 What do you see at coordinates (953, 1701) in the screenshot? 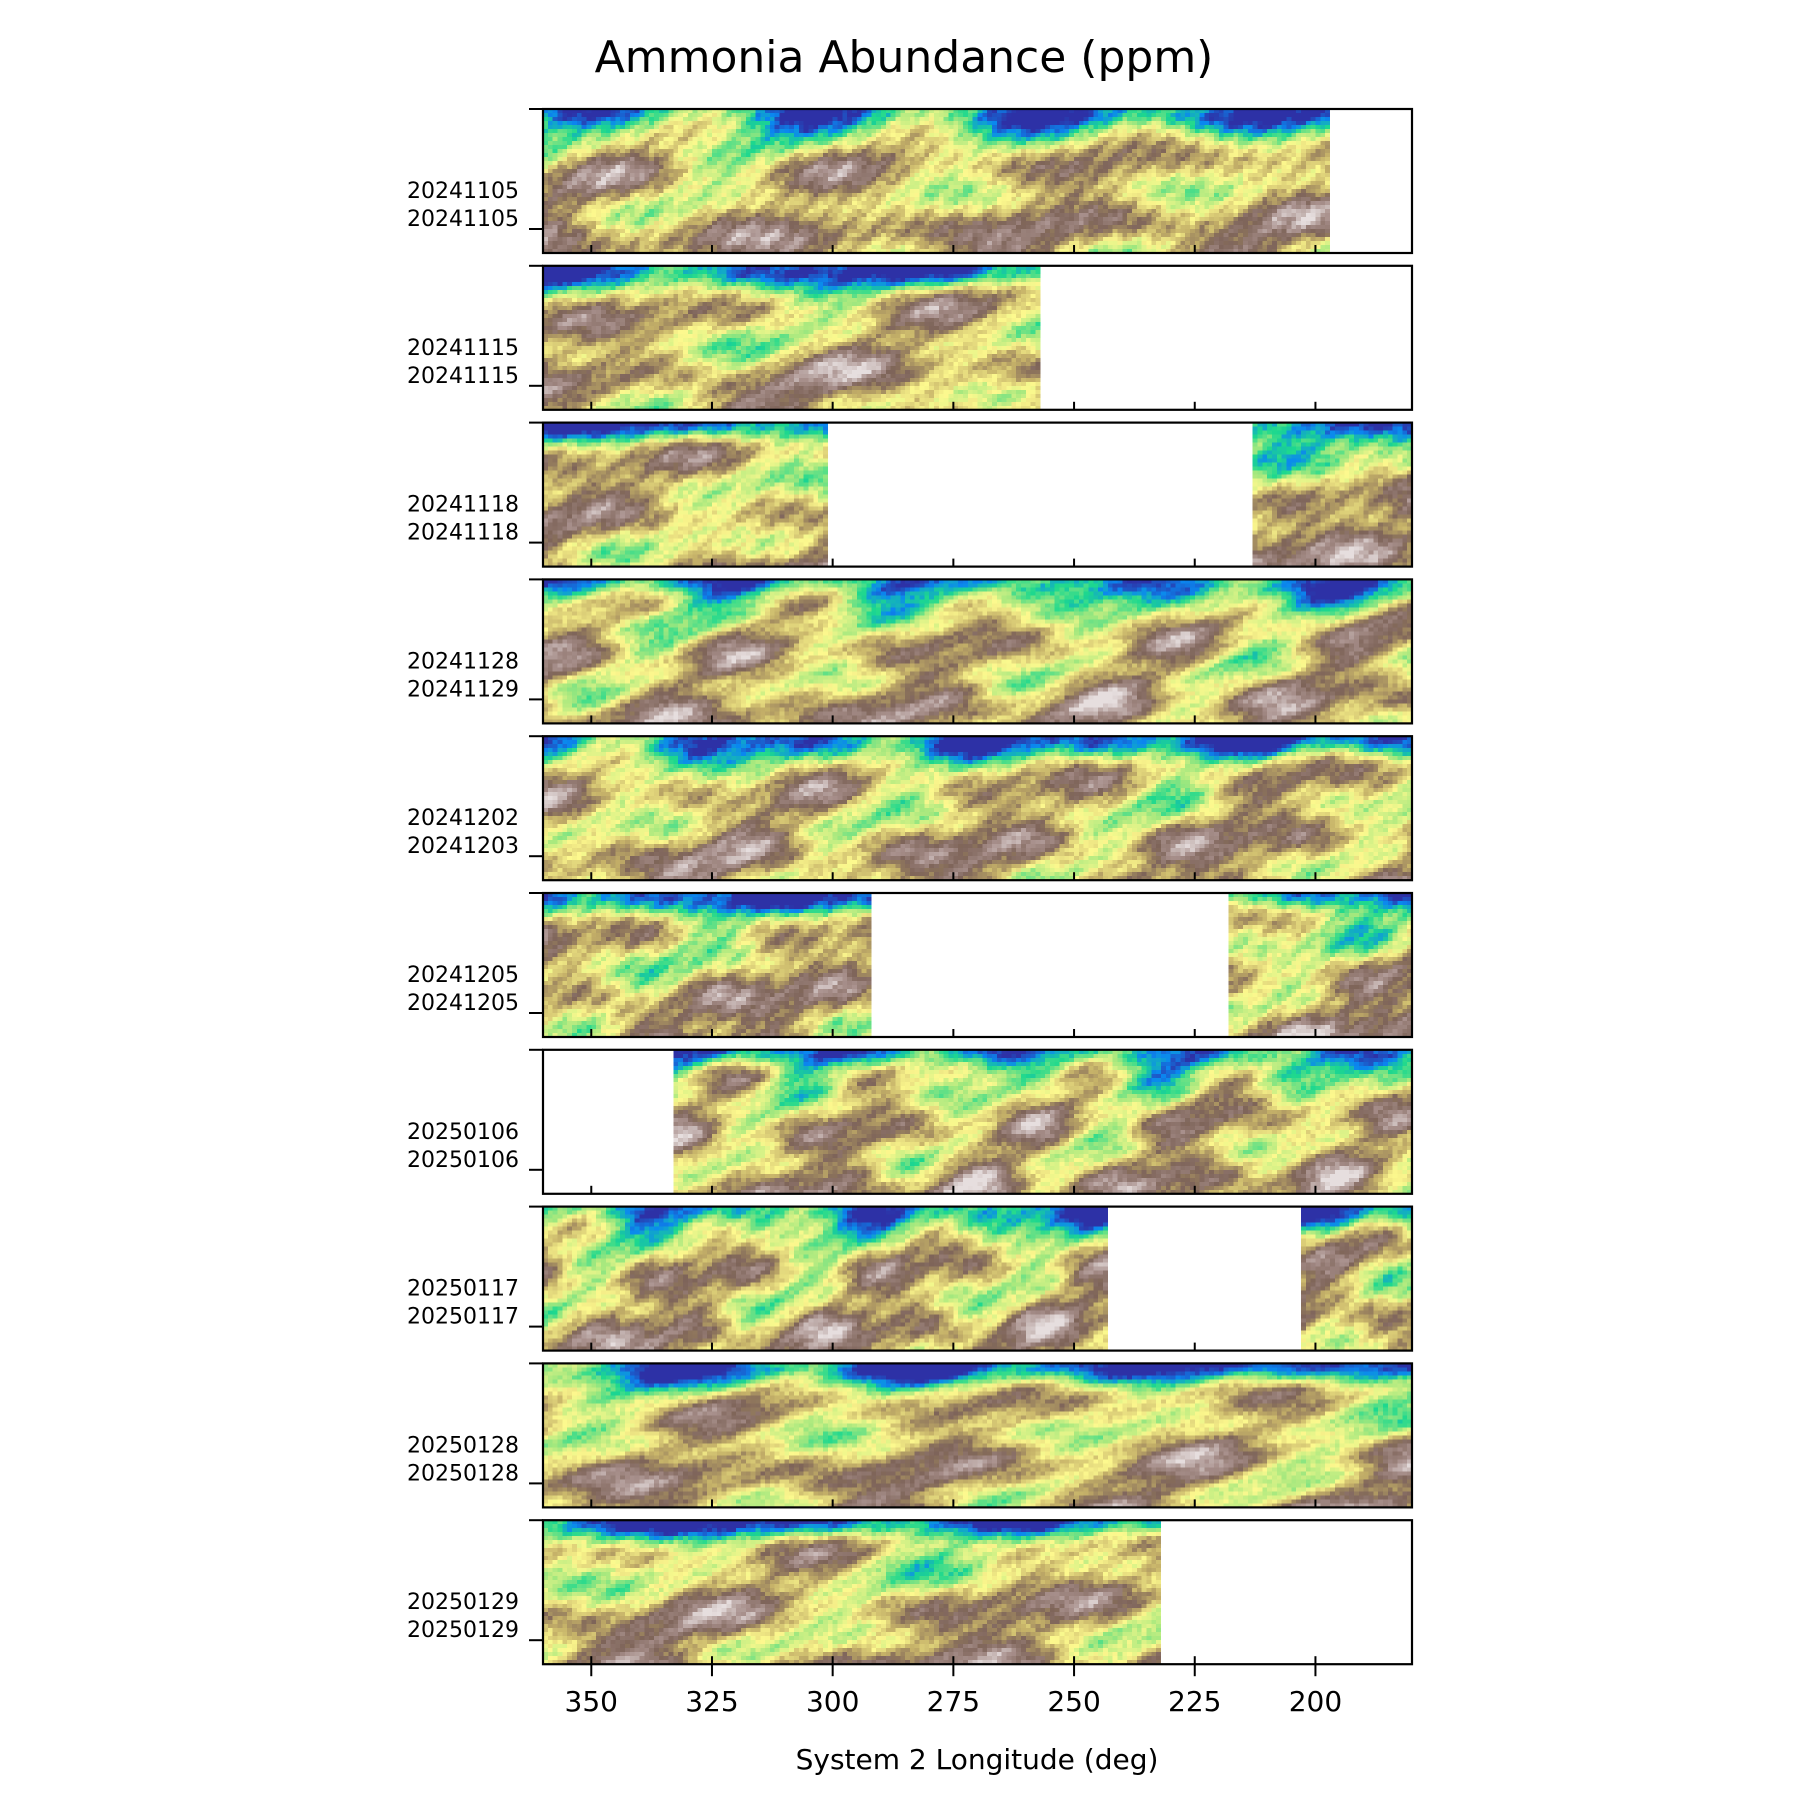
I see `x-tick-label: 275` at bounding box center [953, 1701].